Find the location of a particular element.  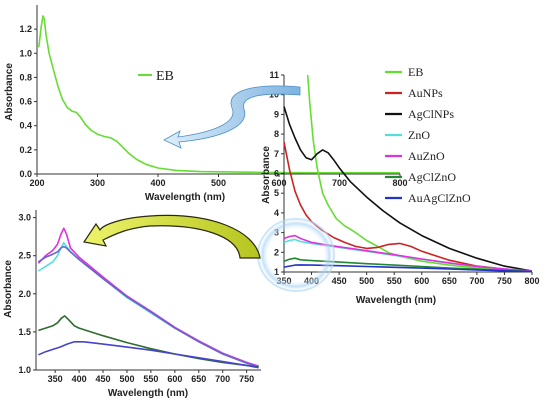

legend-label-eb: EB is located at coordinates (165, 76).